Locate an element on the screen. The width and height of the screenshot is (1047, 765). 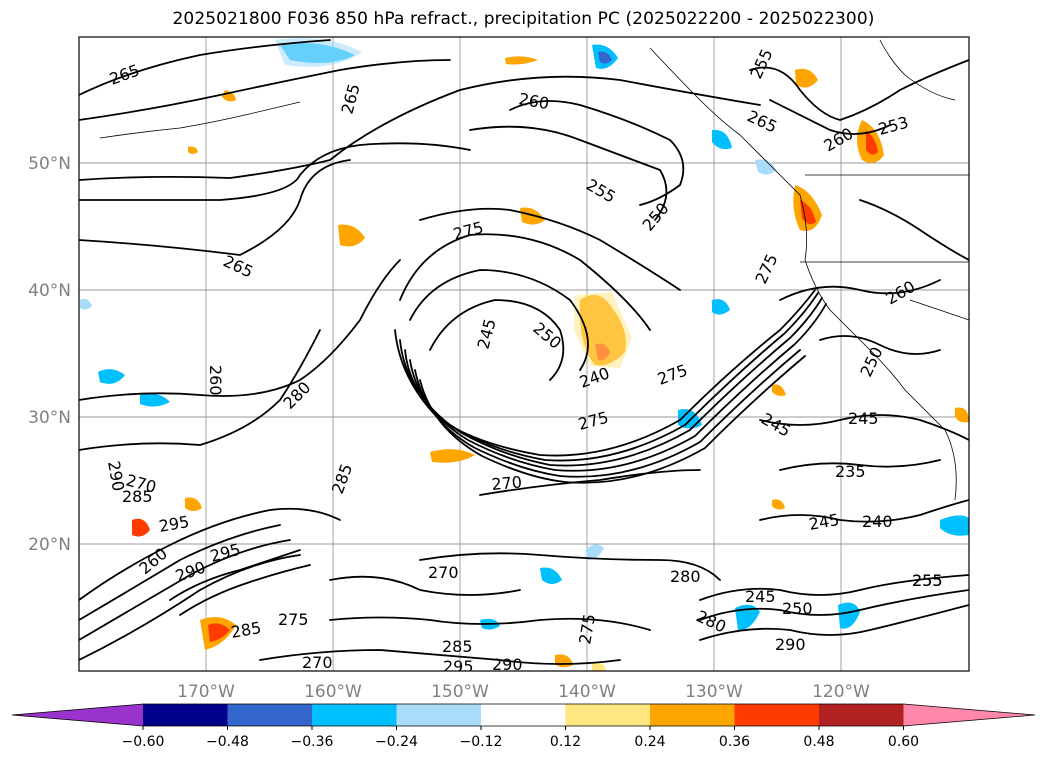
lat-label: 20°N is located at coordinates (49, 545).